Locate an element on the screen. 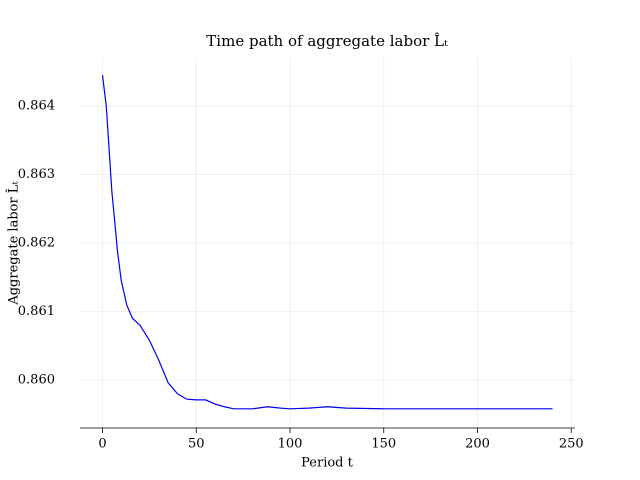 The image size is (640, 480). x-tick-label: 150 is located at coordinates (383, 444).